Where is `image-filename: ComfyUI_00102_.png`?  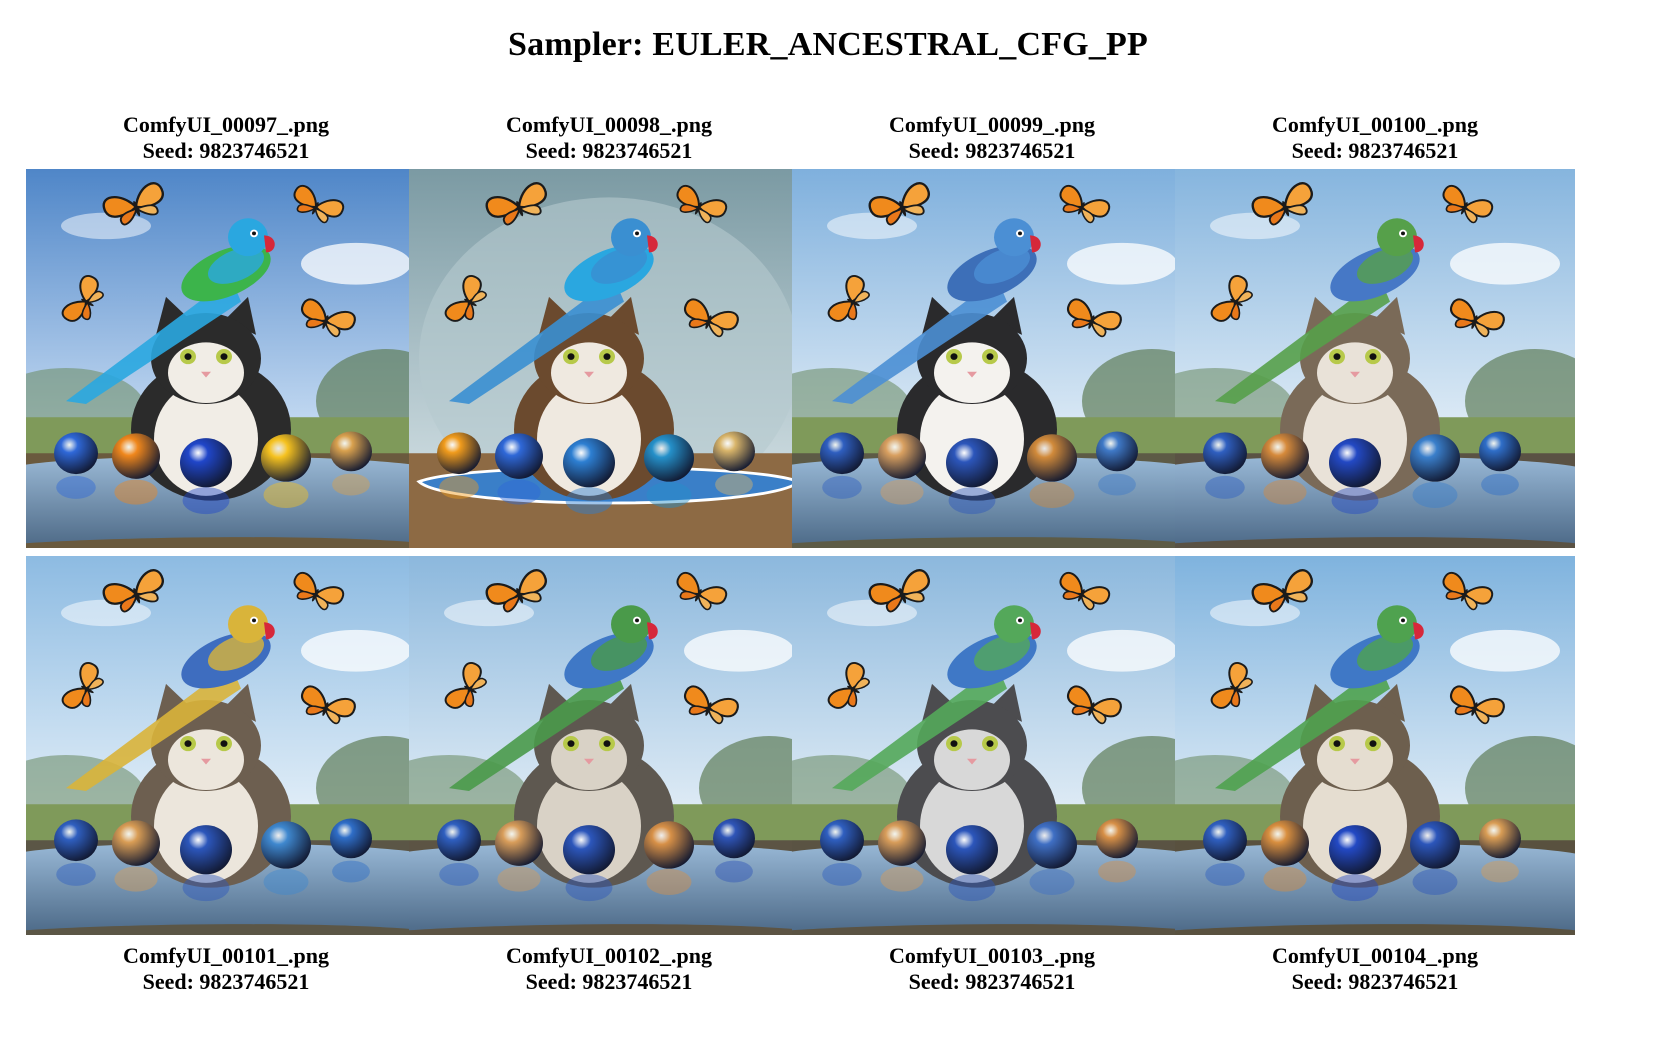
image-filename: ComfyUI_00102_.png is located at coordinates (609, 955).